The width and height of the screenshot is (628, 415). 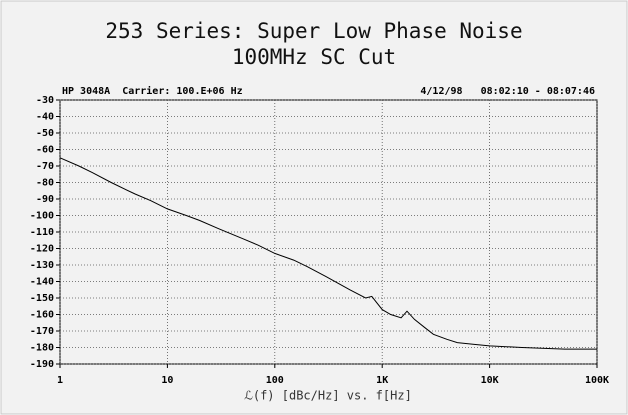 What do you see at coordinates (152, 91) in the screenshot?
I see `header-left: HP 3048A Carrier: 100.E+06 Hz` at bounding box center [152, 91].